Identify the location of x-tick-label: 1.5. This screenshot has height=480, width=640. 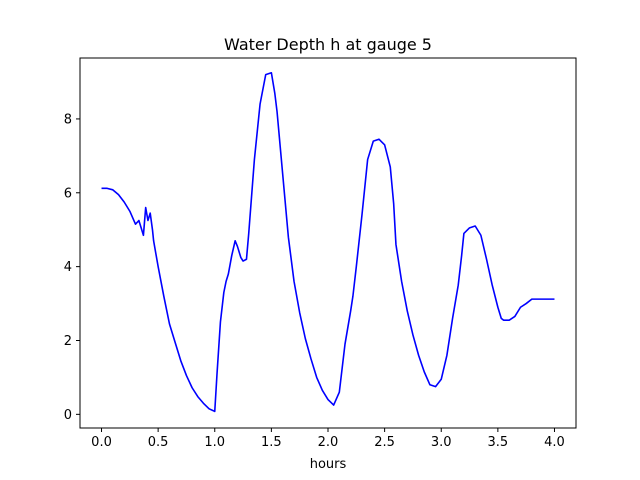
(271, 442).